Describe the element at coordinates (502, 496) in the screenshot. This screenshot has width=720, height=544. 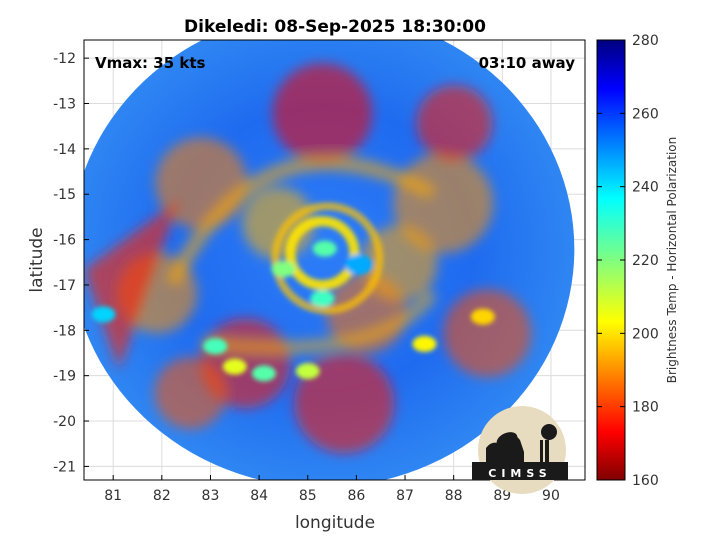
I see `x-tick-label: 89` at that location.